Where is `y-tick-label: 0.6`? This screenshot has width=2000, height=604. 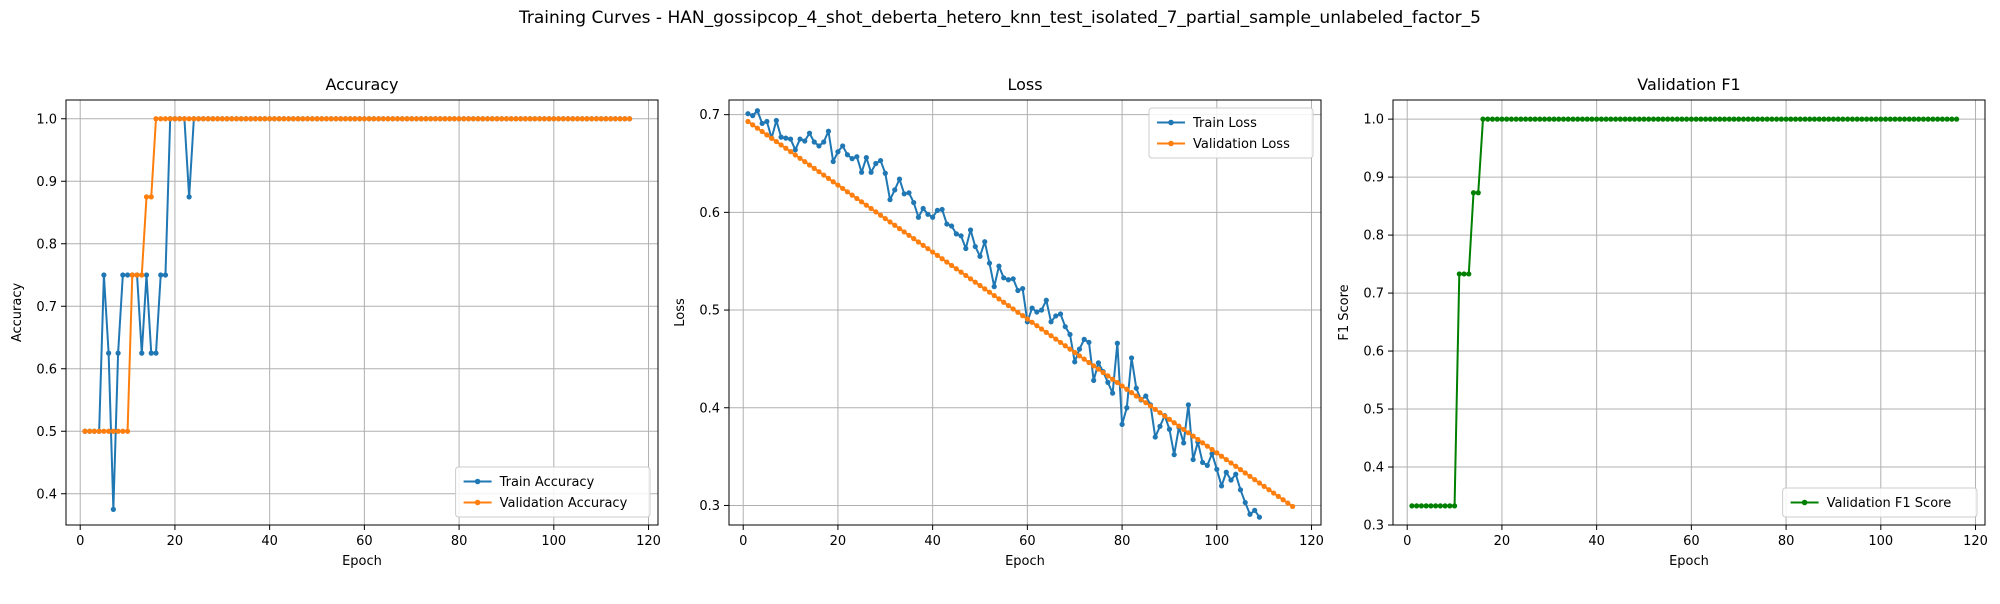 y-tick-label: 0.6 is located at coordinates (46, 369).